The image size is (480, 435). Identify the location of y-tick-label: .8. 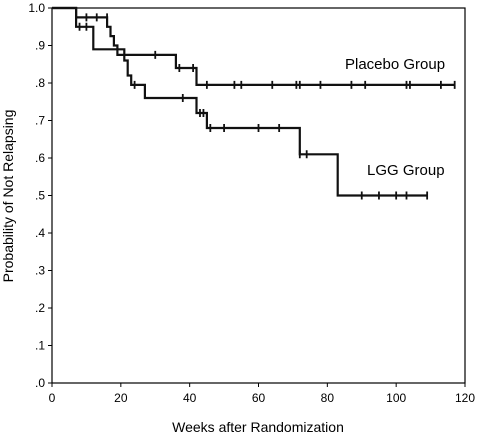
(40, 83).